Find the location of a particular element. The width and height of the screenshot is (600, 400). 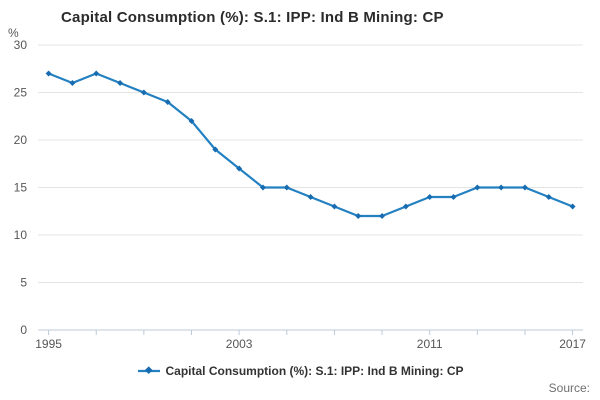

data-point-marker-1997 is located at coordinates (96, 73).